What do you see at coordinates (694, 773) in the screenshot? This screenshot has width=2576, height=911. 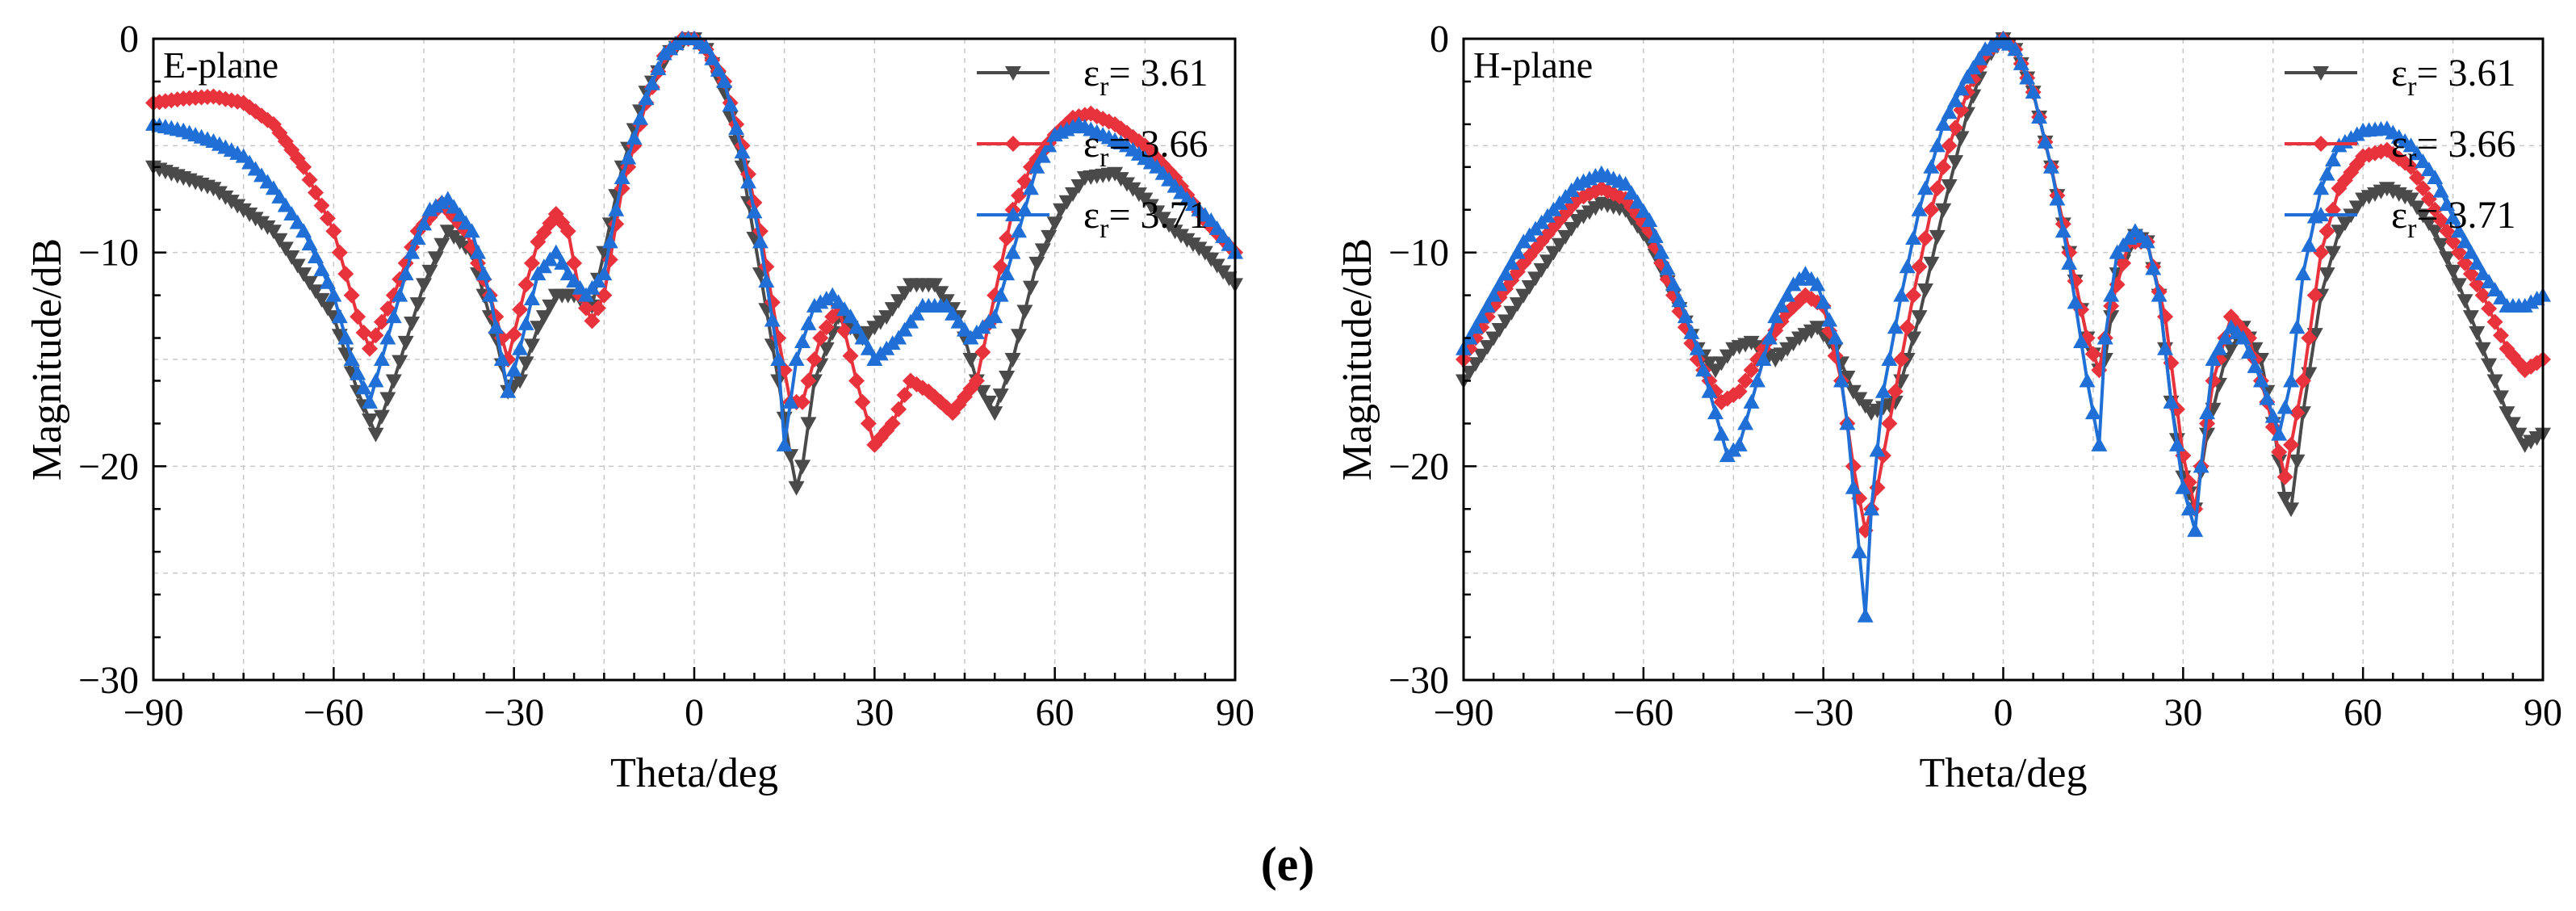 I see `x-axis-title: Theta/deg` at bounding box center [694, 773].